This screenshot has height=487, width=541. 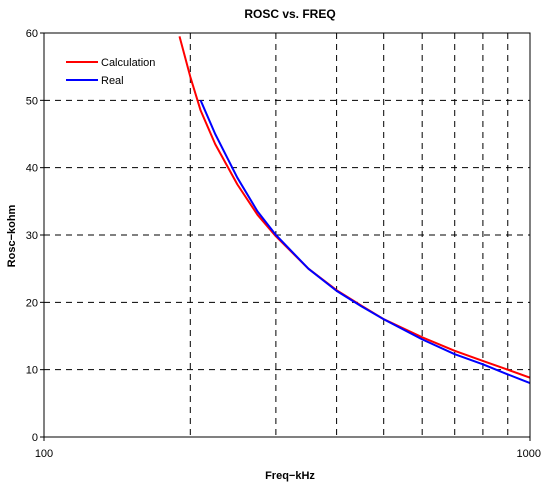 What do you see at coordinates (32, 371) in the screenshot?
I see `y-tick-label: 10` at bounding box center [32, 371].